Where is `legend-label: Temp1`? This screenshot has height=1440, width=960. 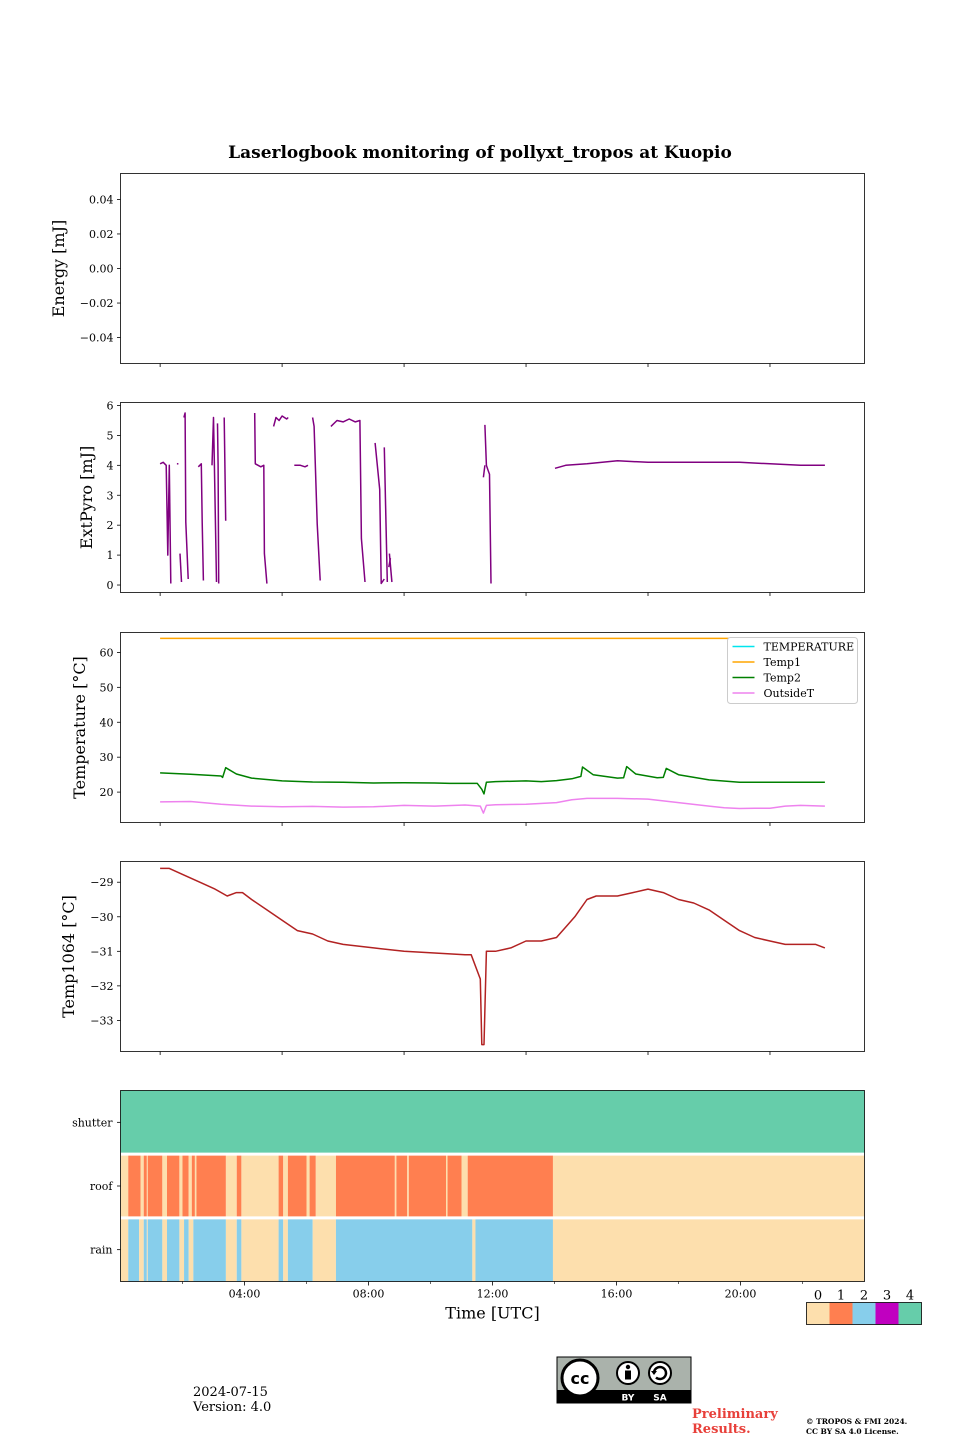 legend-label: Temp1 is located at coordinates (782, 662).